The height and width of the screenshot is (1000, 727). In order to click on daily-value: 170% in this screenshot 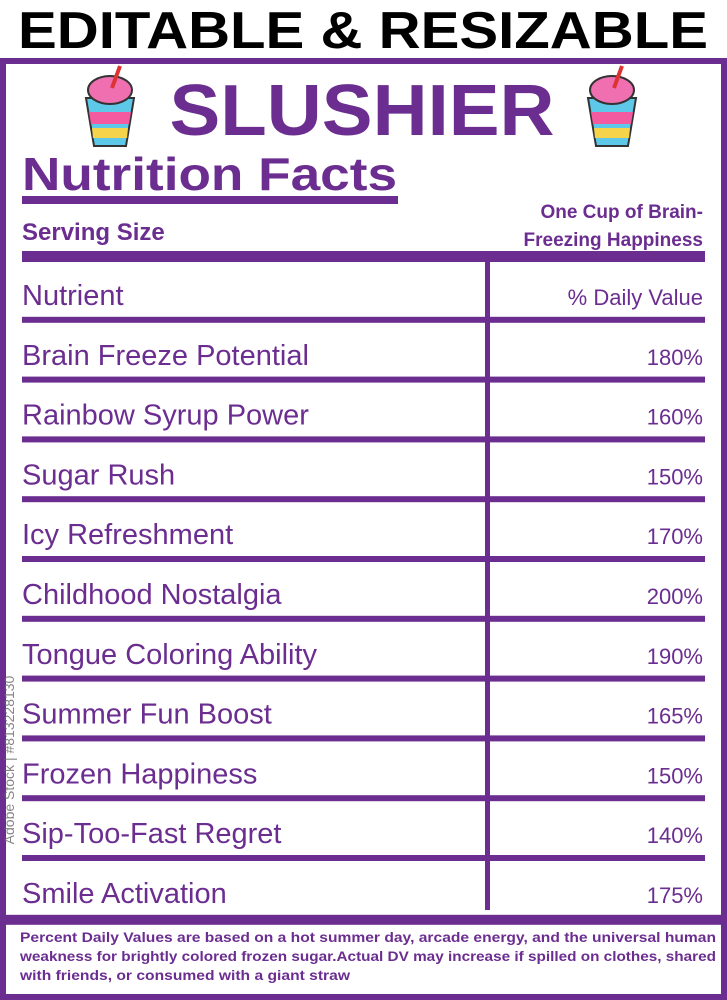, I will do `click(675, 536)`.